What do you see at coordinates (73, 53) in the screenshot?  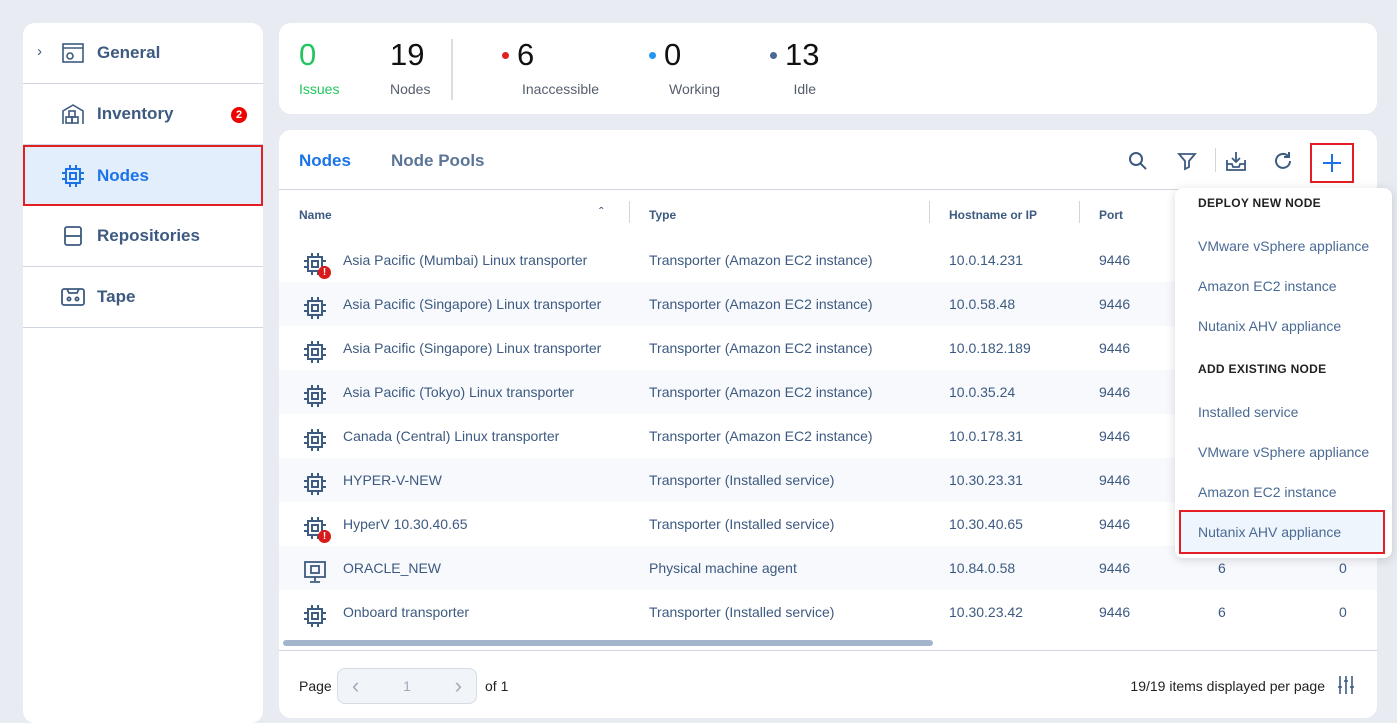 I see `settings-window-icon` at bounding box center [73, 53].